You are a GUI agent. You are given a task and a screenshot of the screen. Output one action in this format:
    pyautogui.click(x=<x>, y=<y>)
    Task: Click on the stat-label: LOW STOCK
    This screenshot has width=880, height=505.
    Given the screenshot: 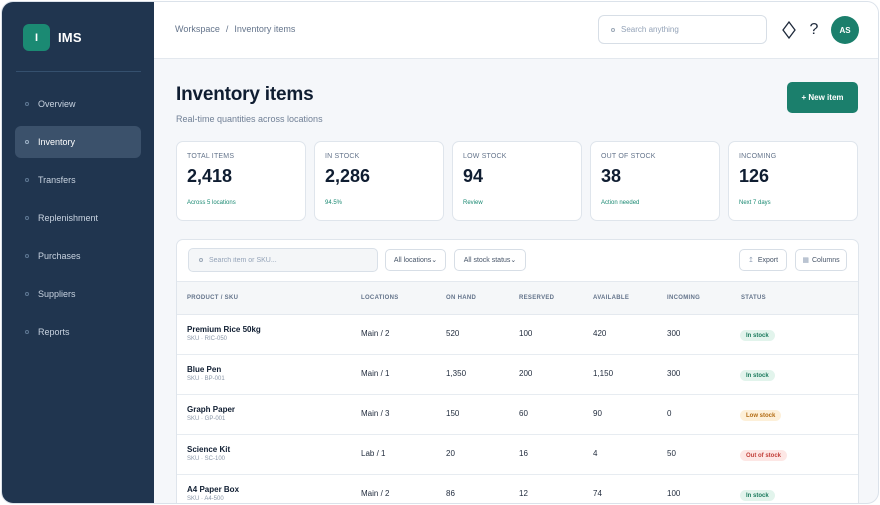 What is the action you would take?
    pyautogui.click(x=485, y=156)
    